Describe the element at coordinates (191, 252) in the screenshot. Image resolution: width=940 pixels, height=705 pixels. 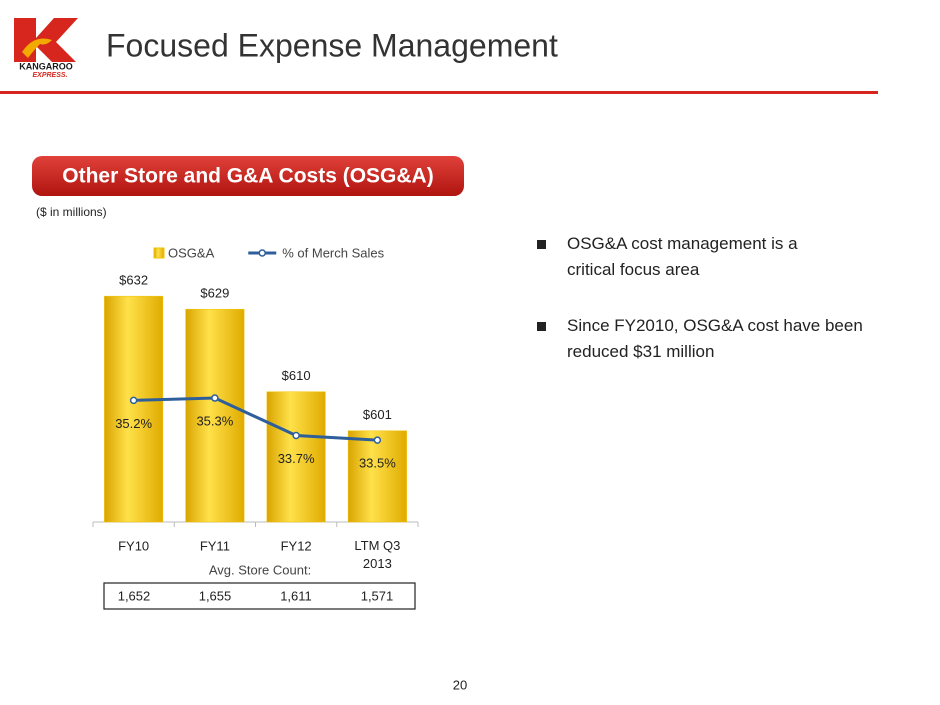
I see `legend-label: OSG&A` at that location.